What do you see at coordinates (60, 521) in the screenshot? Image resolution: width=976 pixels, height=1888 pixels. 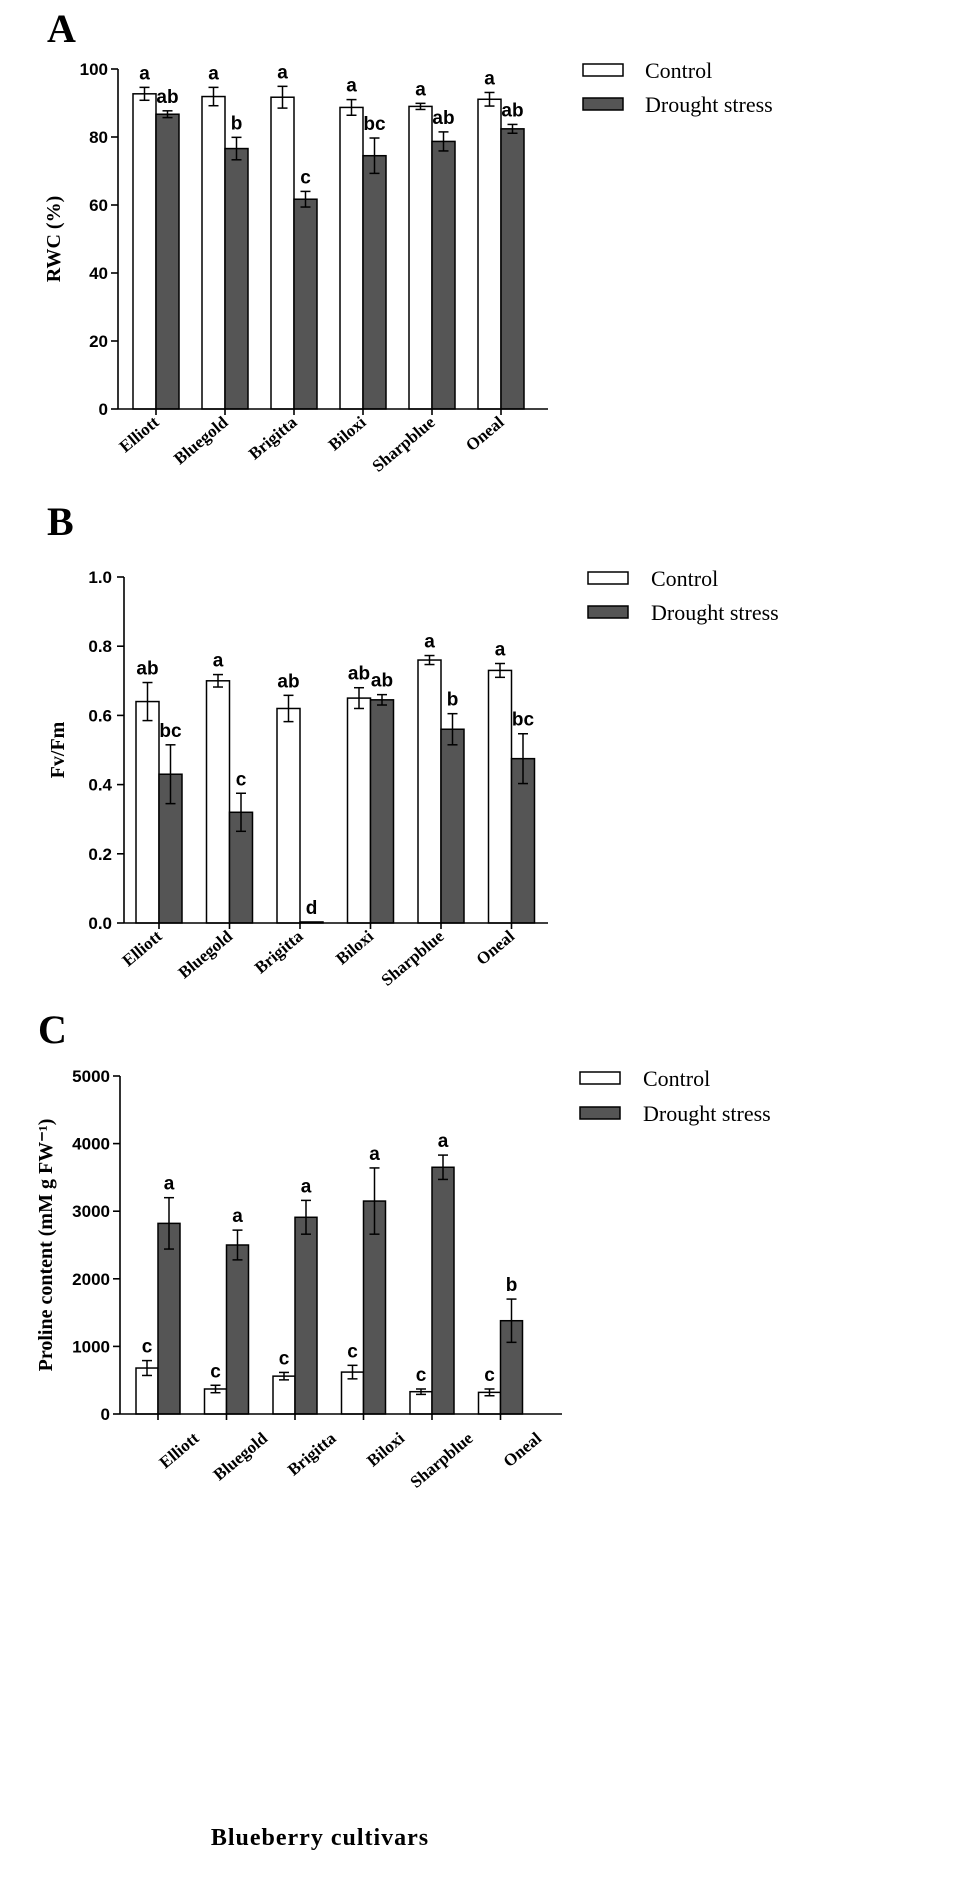 I see `panel-letter: B` at bounding box center [60, 521].